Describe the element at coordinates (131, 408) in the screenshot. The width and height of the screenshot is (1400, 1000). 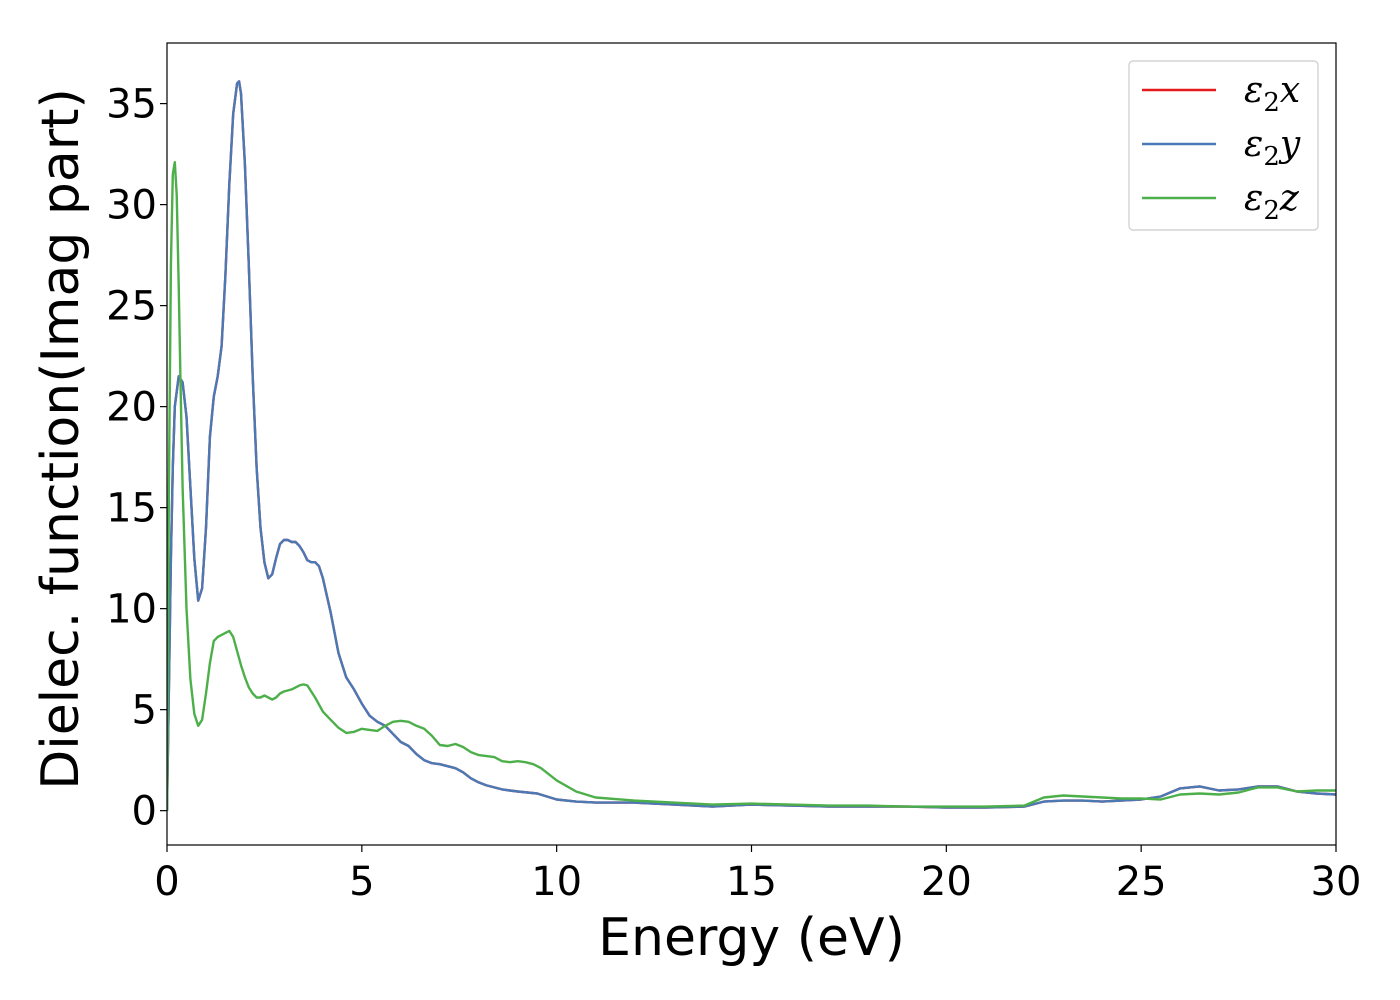
I see `y-tick-label: 20` at that location.